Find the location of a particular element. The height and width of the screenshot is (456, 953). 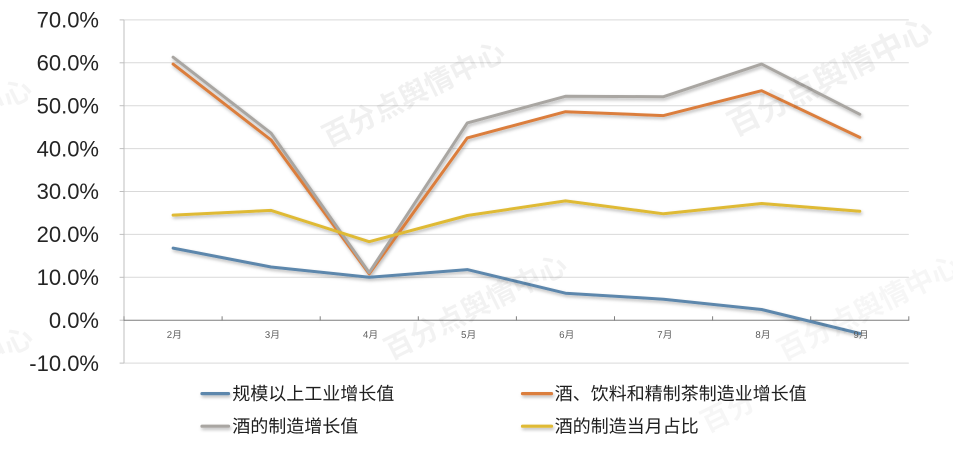

svg-text: 10.0% is located at coordinates (68, 277).